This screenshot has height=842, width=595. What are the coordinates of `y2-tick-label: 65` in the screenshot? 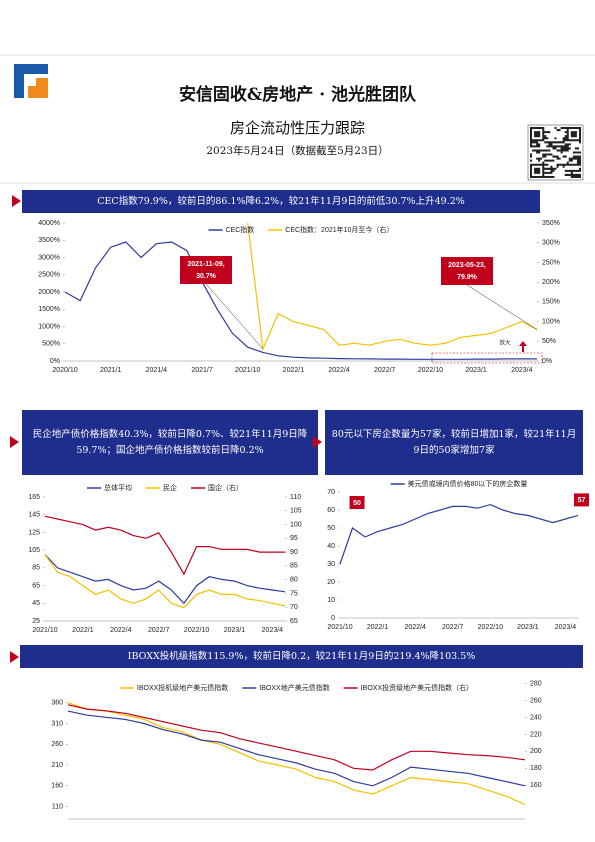 It's located at (294, 621).